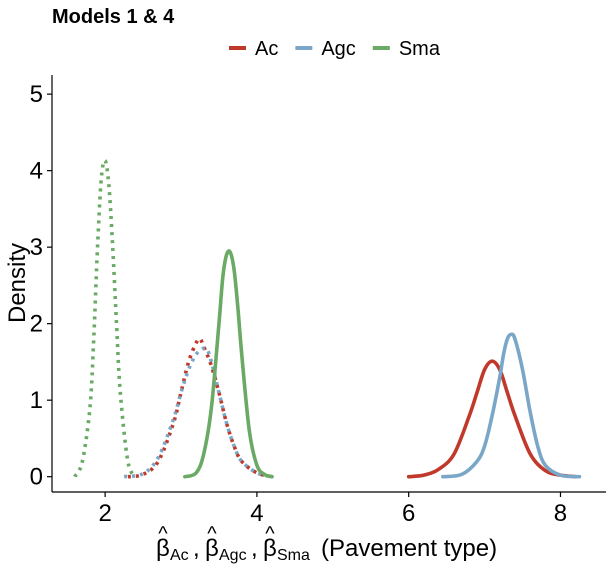 The image size is (612, 576). What do you see at coordinates (198, 412) in the screenshot?
I see `series-line-agc-dotted` at bounding box center [198, 412].